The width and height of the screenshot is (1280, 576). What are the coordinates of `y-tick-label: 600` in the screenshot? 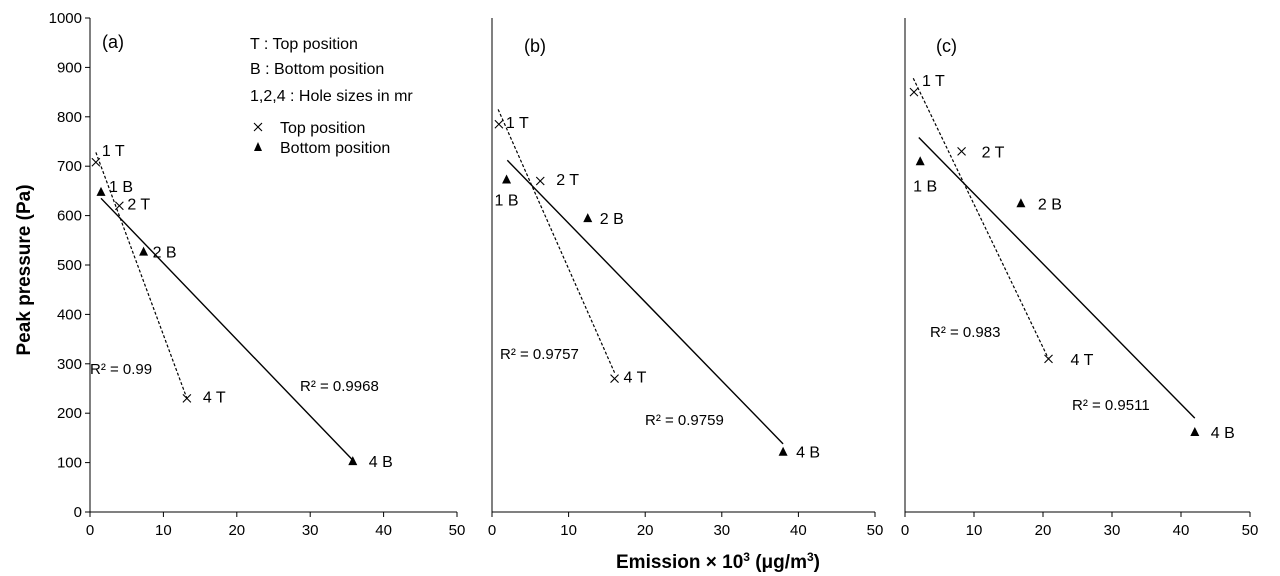 It's located at (69, 216).